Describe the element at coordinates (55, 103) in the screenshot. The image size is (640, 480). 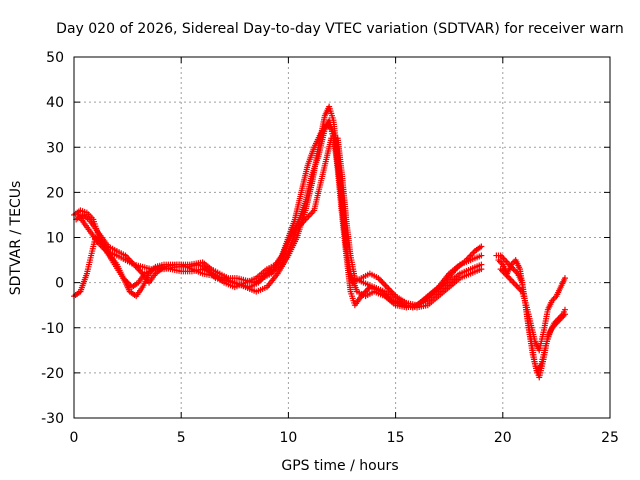
I see `y-tick-label: 40` at that location.